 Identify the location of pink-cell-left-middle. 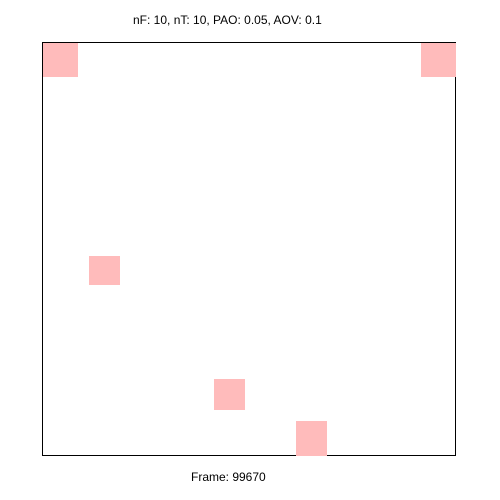
(104, 270).